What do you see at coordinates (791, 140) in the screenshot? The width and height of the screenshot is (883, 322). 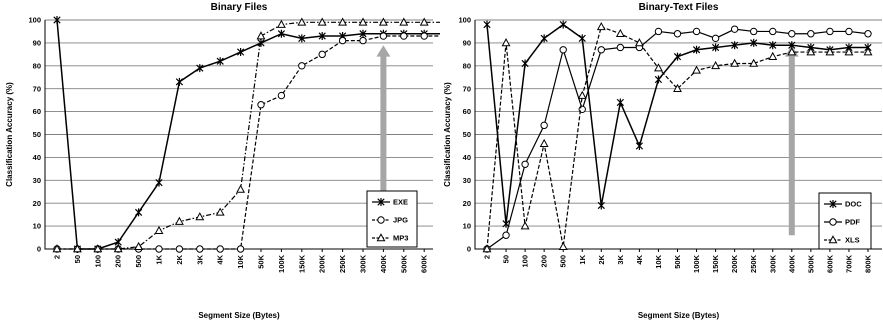 I see `annotation-arrow` at bounding box center [791, 140].